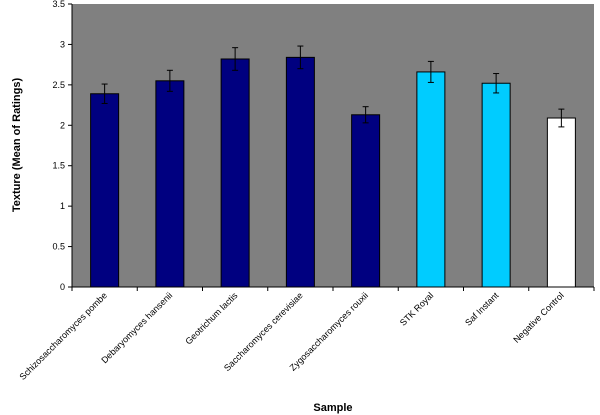  What do you see at coordinates (62, 125) in the screenshot?
I see `y-tick-label: 2` at bounding box center [62, 125].